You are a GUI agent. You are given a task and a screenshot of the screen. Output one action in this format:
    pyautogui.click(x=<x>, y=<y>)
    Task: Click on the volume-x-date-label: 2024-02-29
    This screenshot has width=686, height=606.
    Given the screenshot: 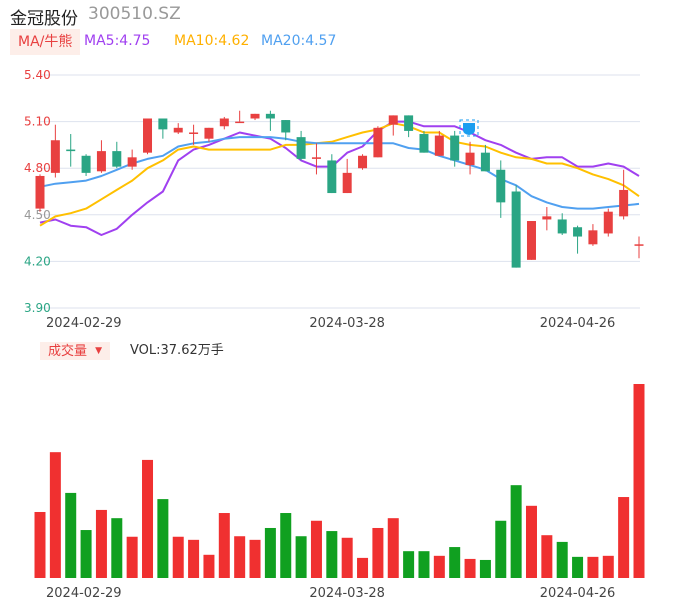 What is the action you would take?
    pyautogui.click(x=84, y=593)
    